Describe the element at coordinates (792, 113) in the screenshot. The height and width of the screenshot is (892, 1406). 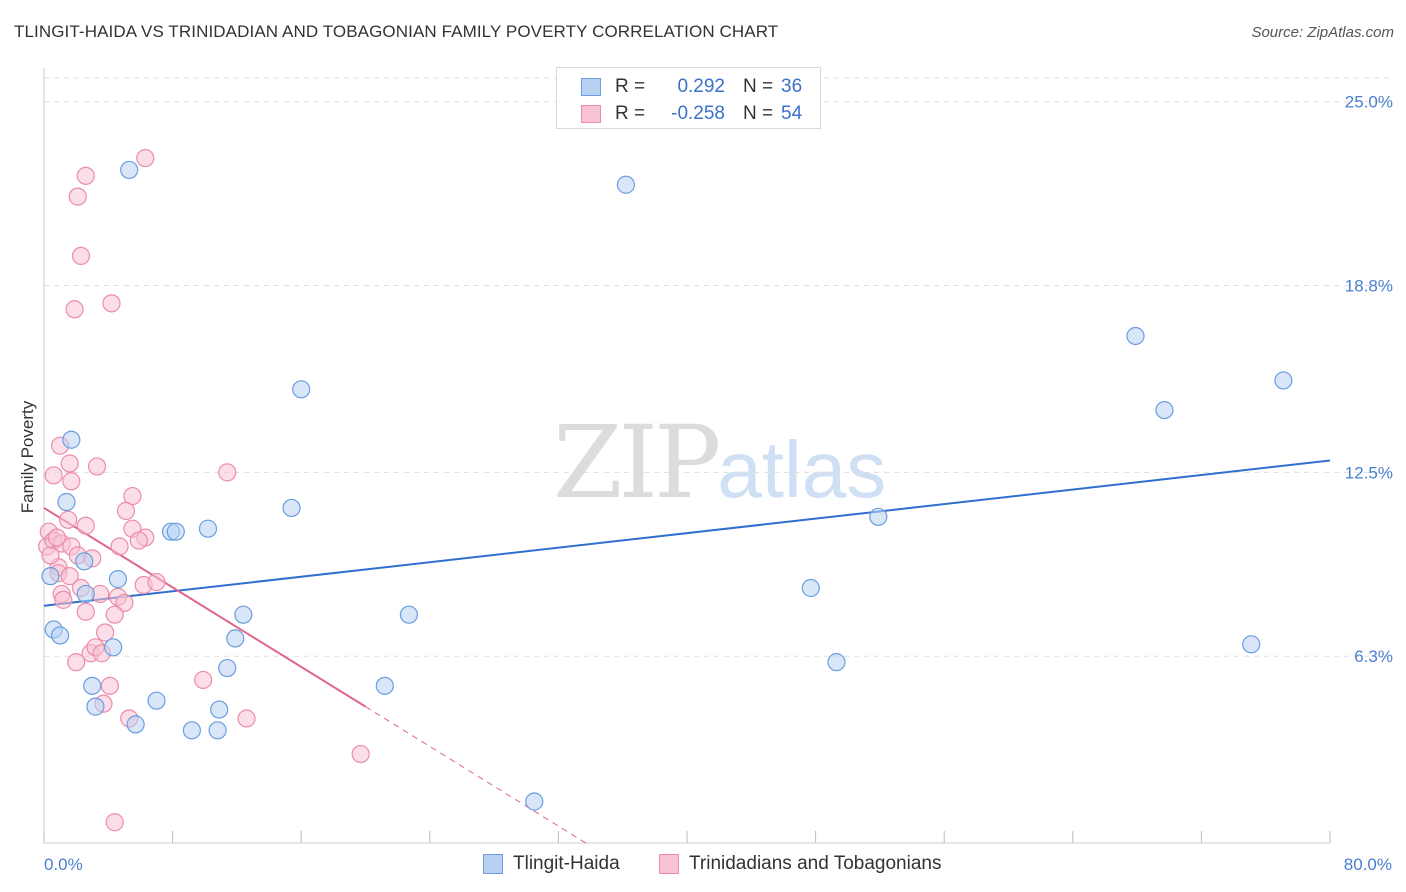
I see `legend-n-value-trinidadians: 54` at that location.